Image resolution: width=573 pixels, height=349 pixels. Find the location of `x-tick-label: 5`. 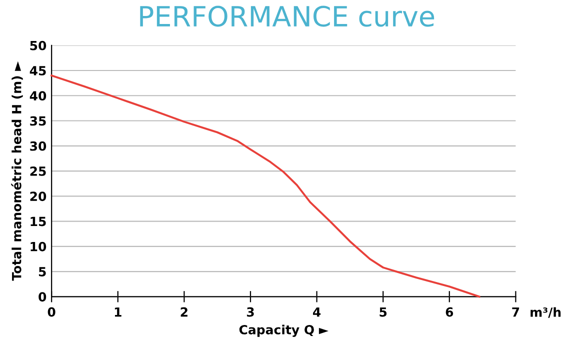

x-tick-label: 5 is located at coordinates (383, 312).